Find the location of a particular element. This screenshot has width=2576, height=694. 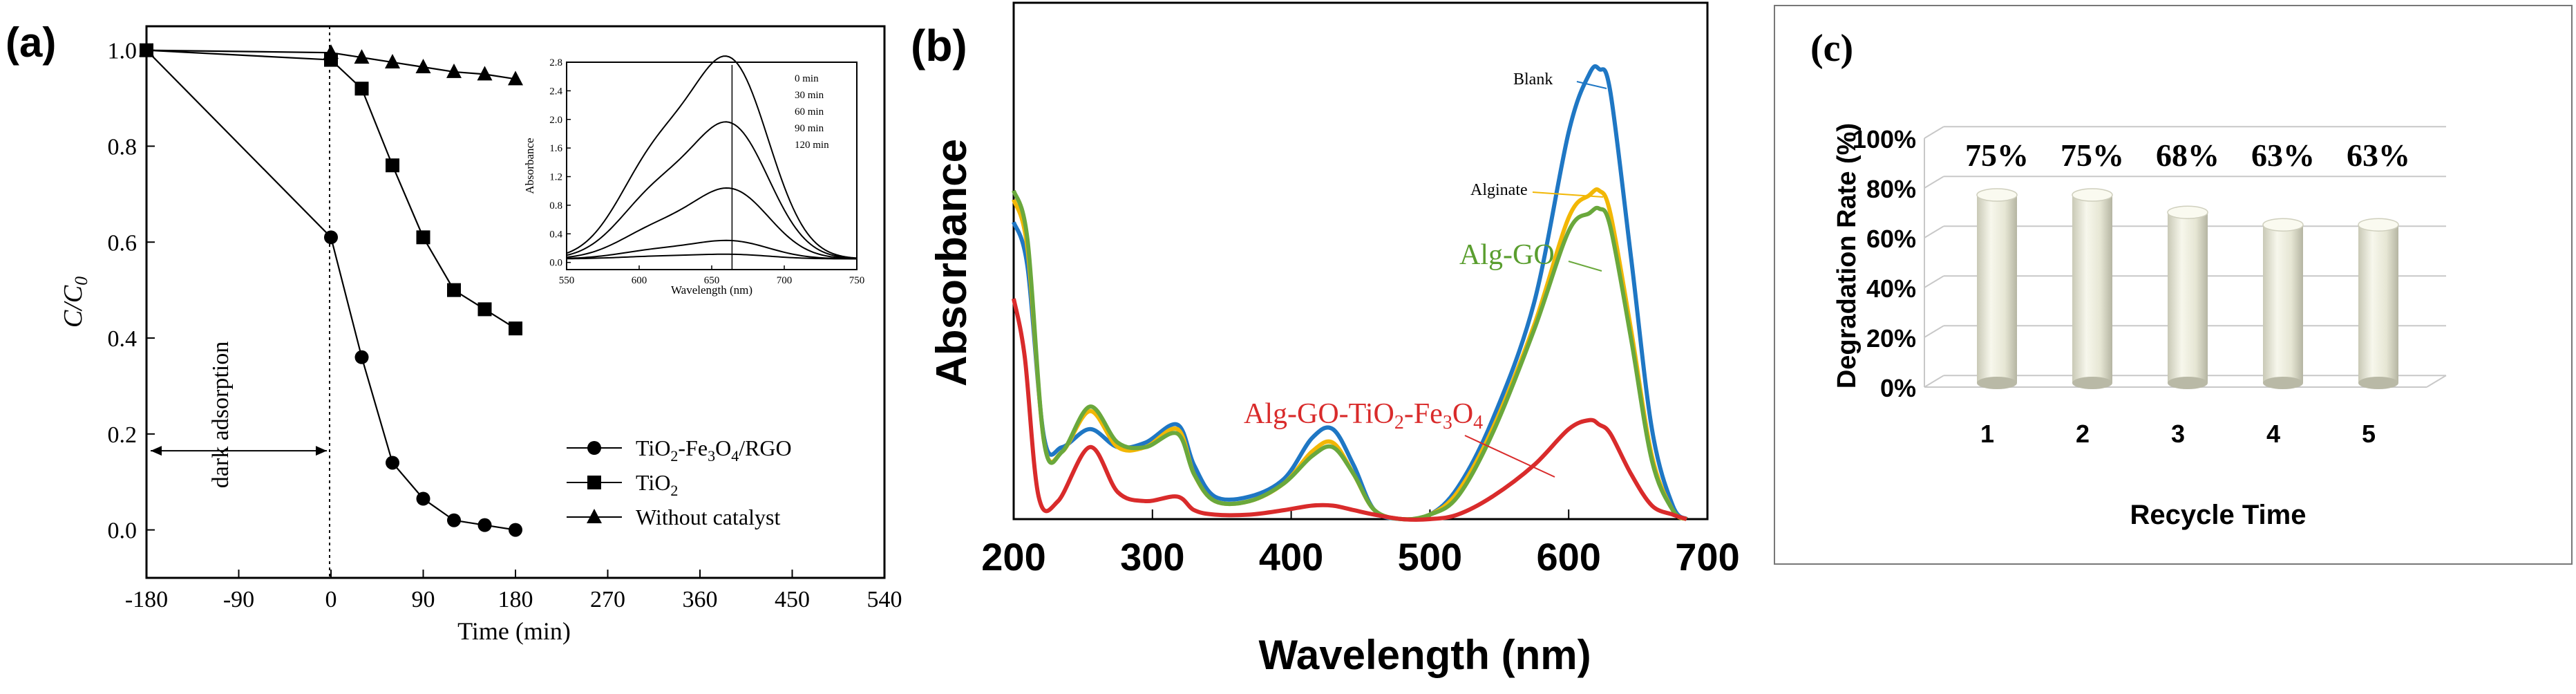

panel-a-legend: TiO2-Fe3O4/RGO TiO2 Without catalyst is located at coordinates (679, 482).